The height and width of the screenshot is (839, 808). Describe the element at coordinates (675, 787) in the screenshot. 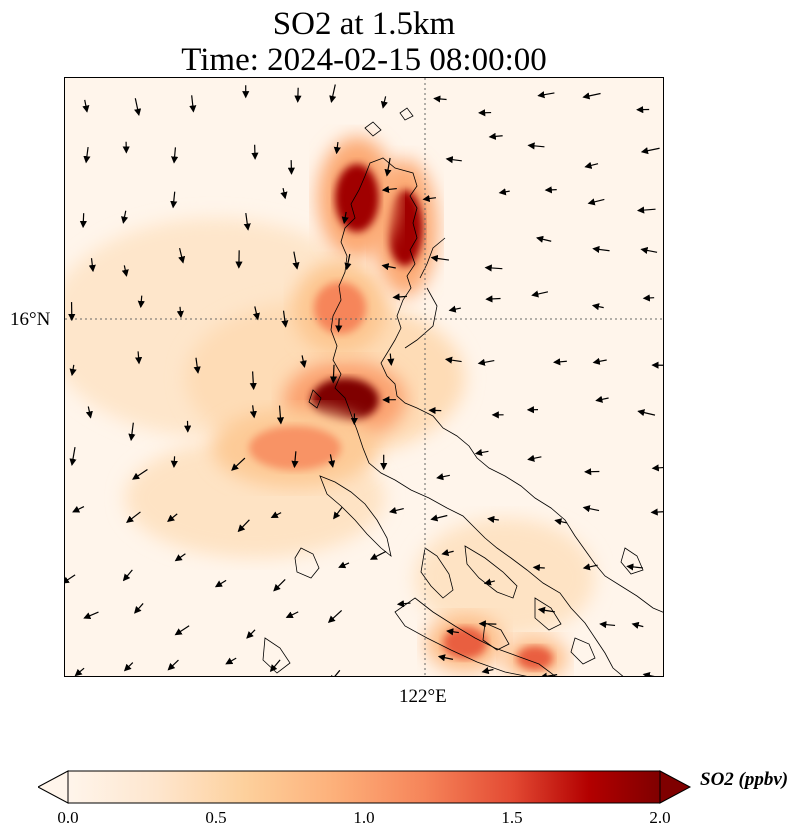

I see `colorbar-max-extension` at that location.